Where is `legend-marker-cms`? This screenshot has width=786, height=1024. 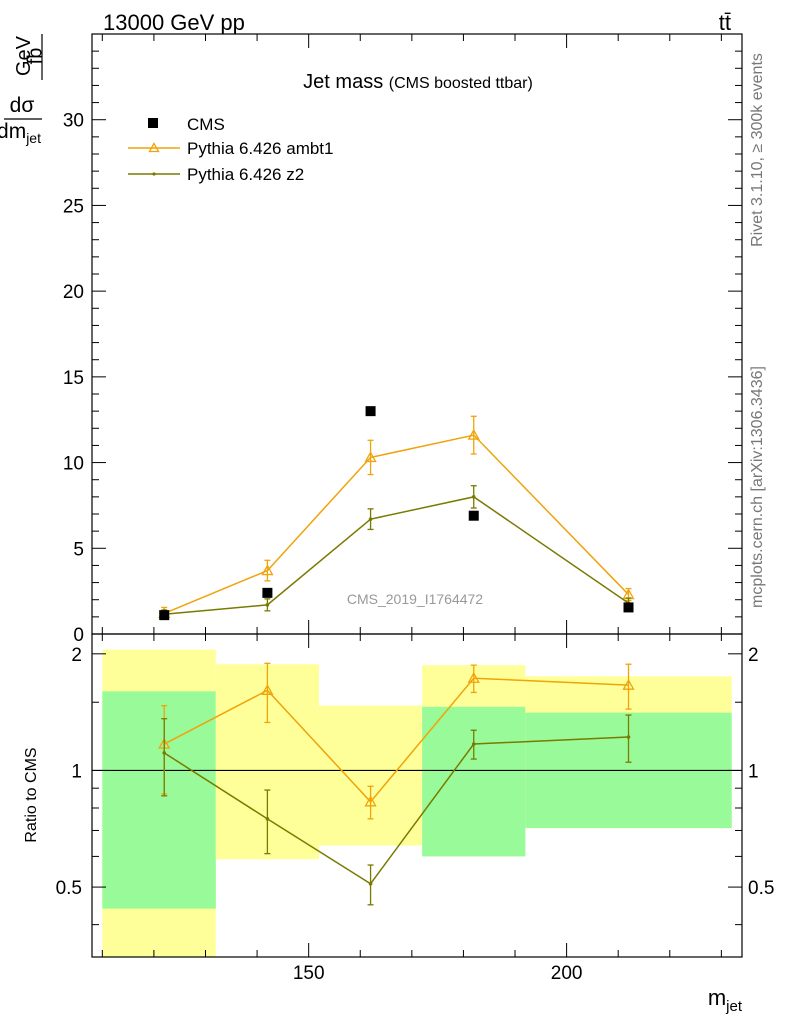 legend-marker-cms is located at coordinates (153, 123).